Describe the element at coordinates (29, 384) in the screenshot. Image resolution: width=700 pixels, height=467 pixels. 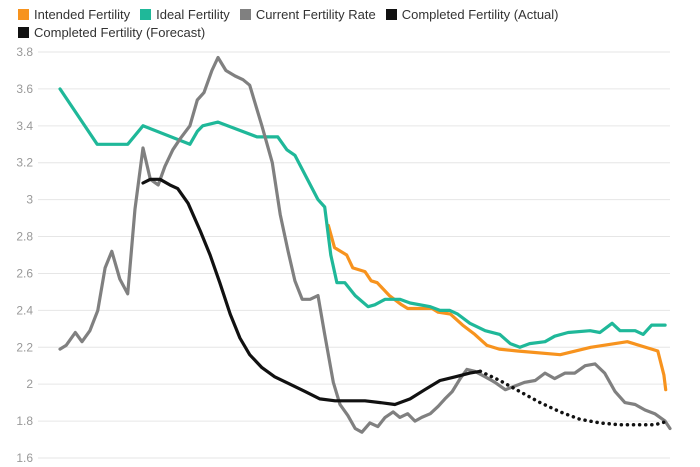
I see `y-tick-label: 2` at that location.